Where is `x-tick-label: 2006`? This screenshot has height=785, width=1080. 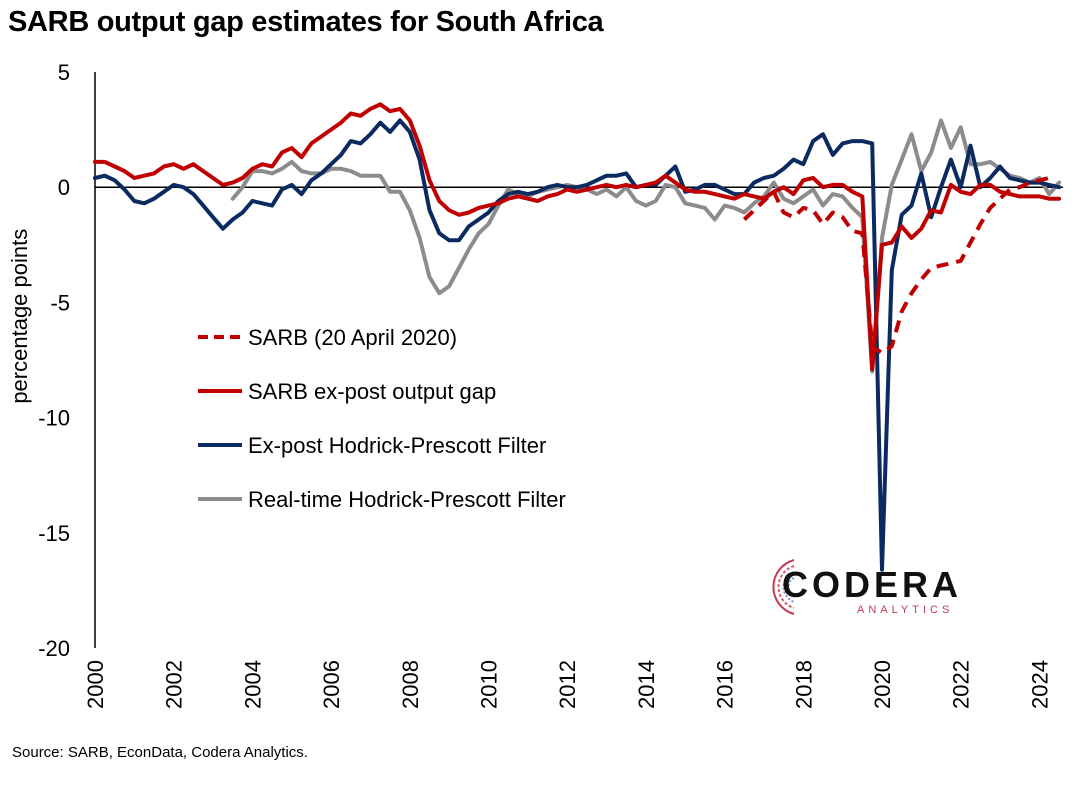
x-tick-label: 2006 is located at coordinates (331, 684).